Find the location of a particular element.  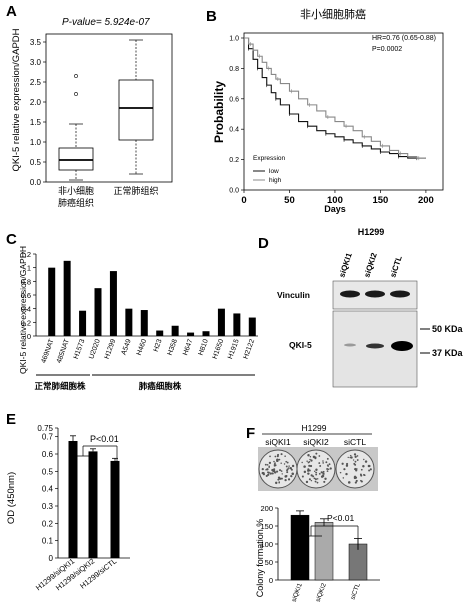

y-tick-label: 0 is located at coordinates (29, 336).